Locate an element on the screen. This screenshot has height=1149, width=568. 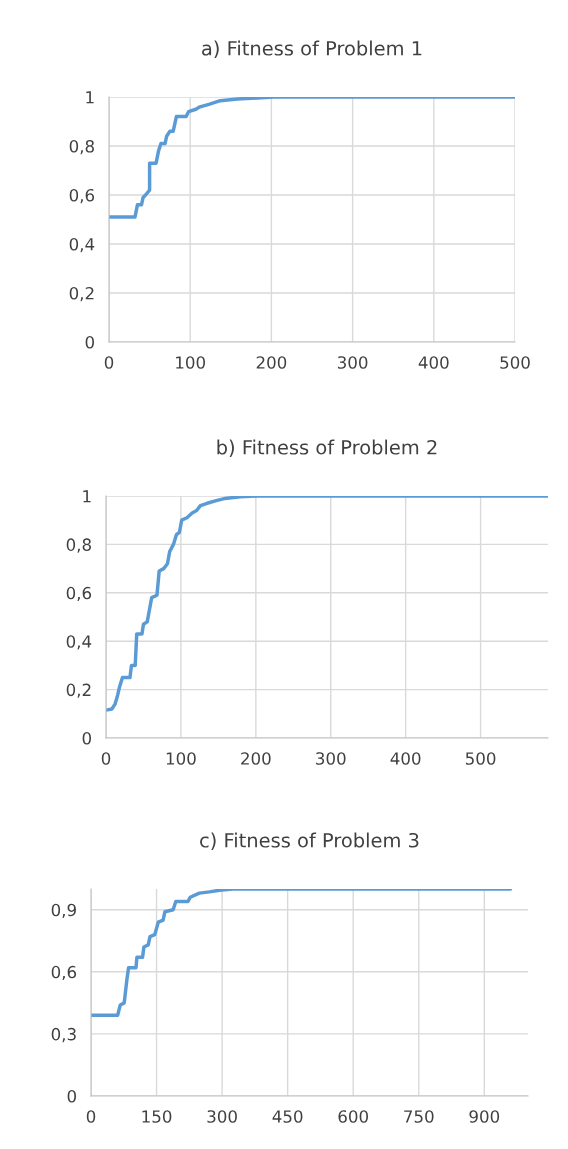
line-series is located at coordinates (302, 953).